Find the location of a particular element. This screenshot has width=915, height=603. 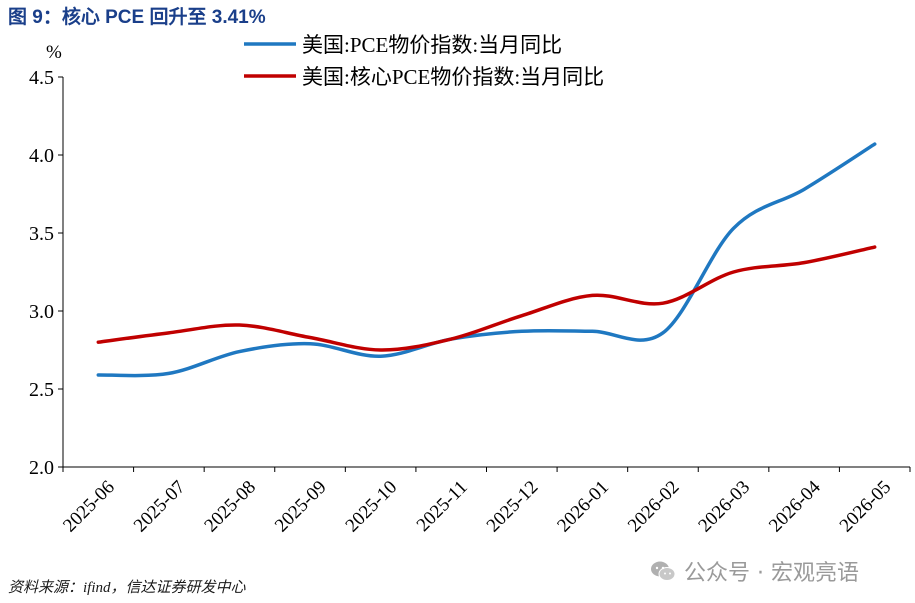

x-tick-label: 2025-11 is located at coordinates (442, 506).